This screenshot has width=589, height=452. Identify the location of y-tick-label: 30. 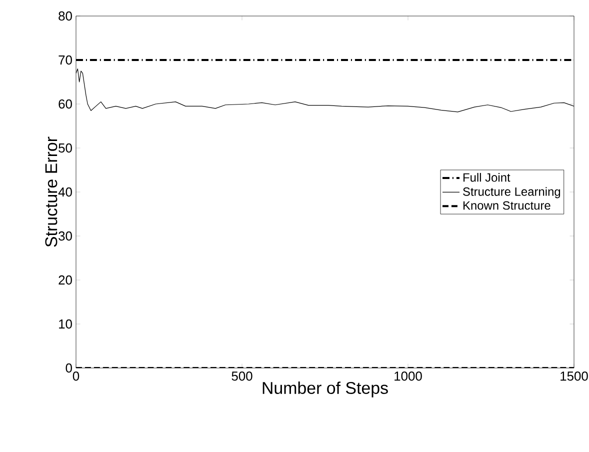
(65, 236).